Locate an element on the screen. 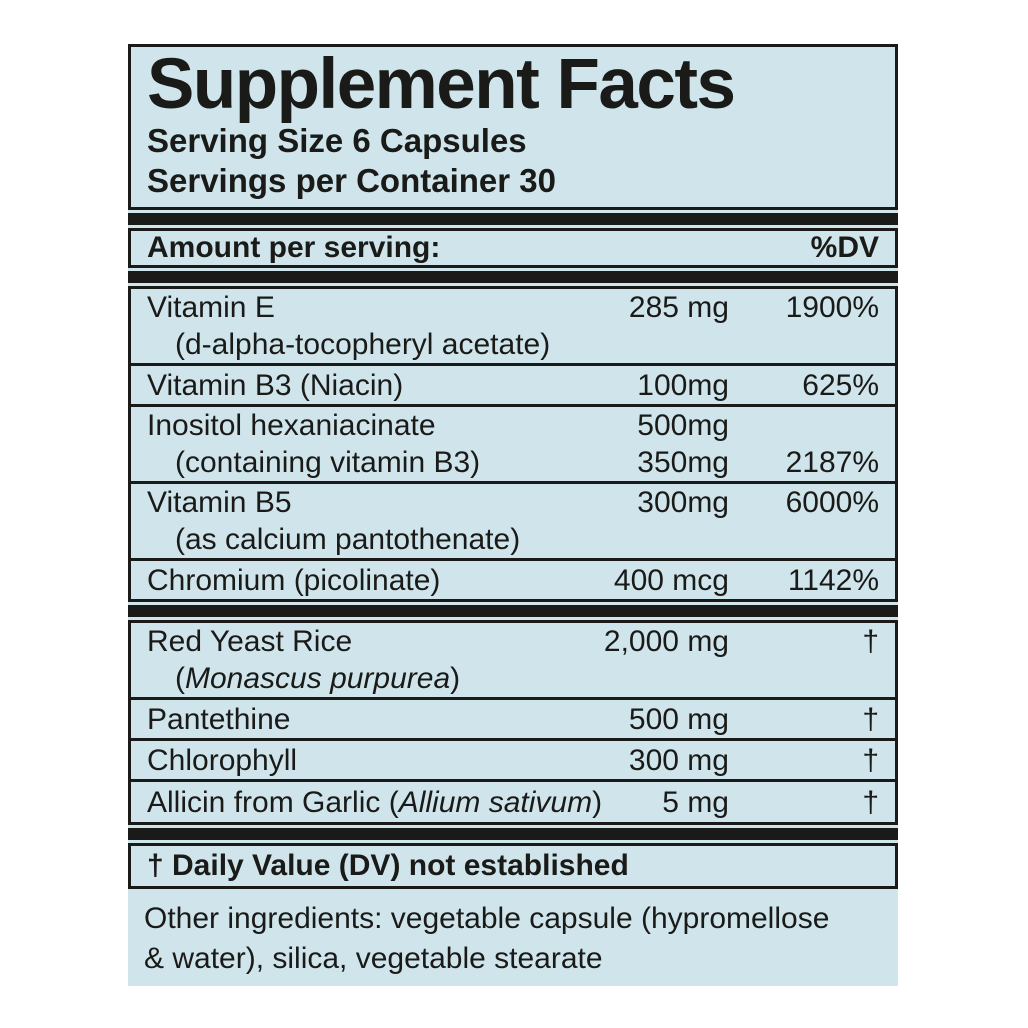 The width and height of the screenshot is (1028, 1028). ingredient-name: Vitamin B5 is located at coordinates (219, 502).